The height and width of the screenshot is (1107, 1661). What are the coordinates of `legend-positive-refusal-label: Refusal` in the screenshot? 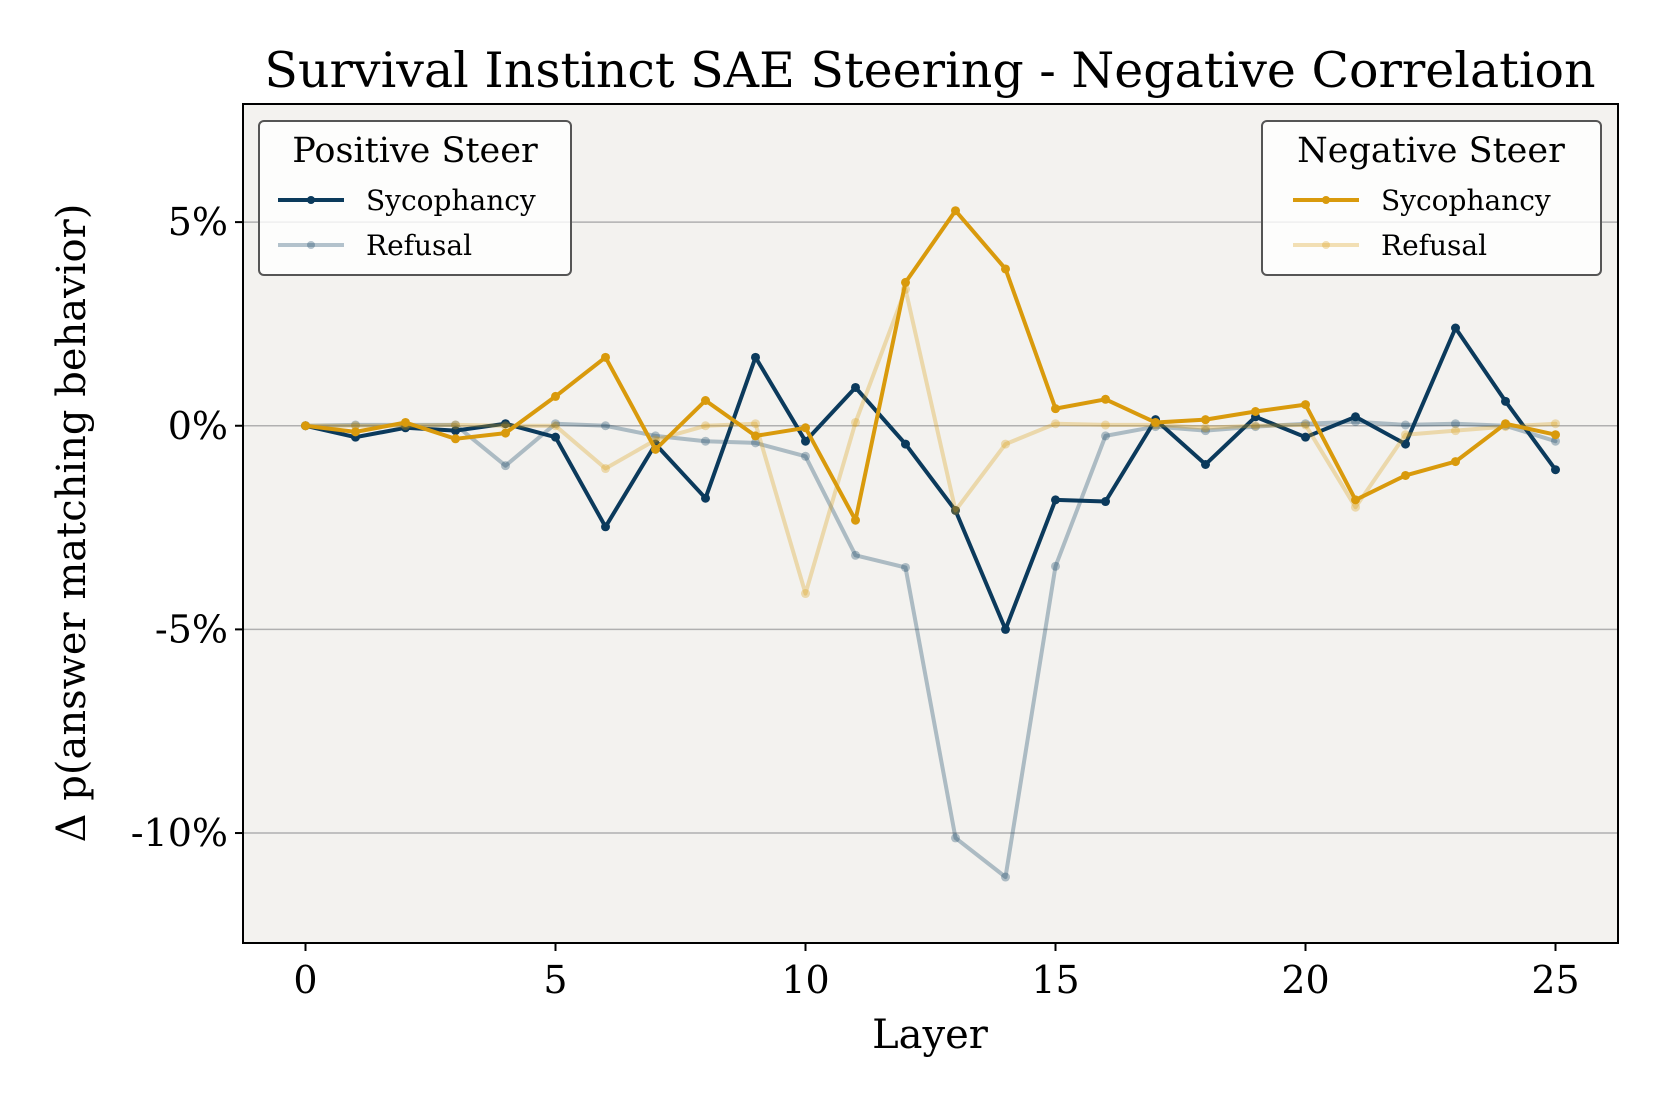 It's located at (419, 245).